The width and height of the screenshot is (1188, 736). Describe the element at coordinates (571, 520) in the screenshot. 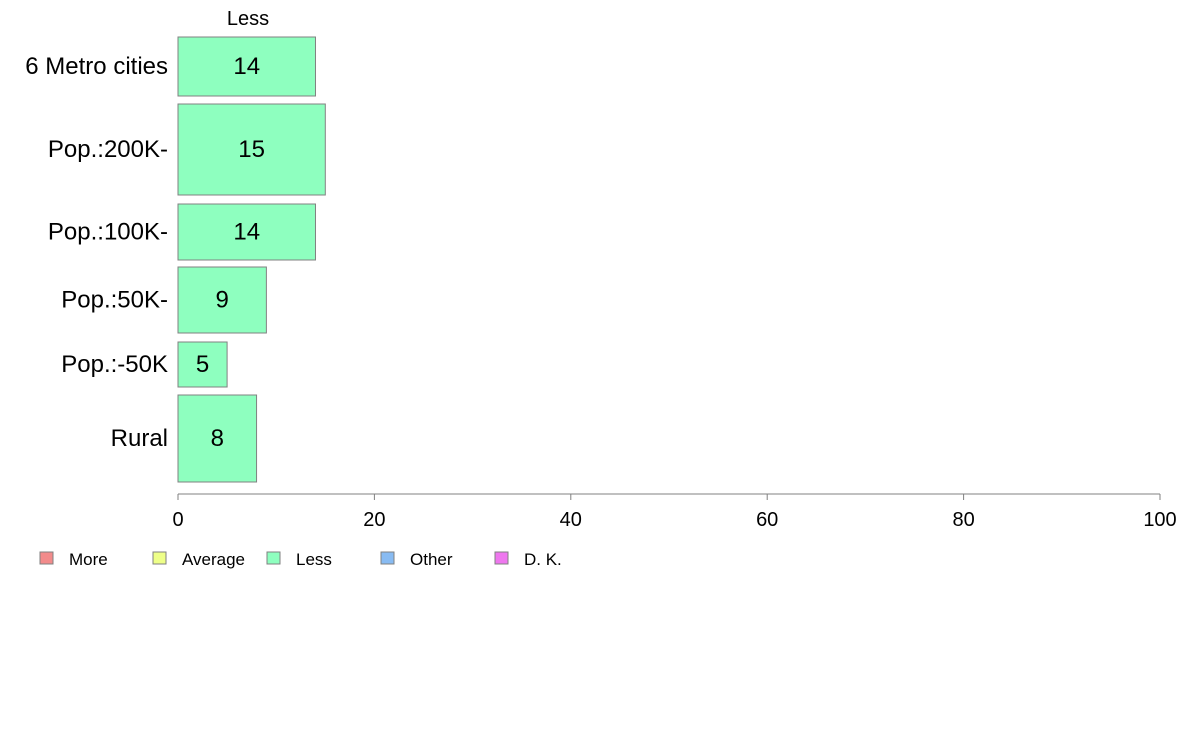

I see `x-tick-label: 40` at that location.